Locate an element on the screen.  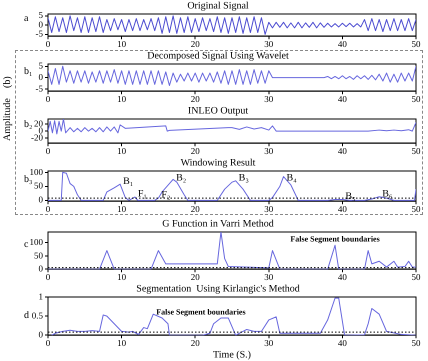
text: (b) is located at coordinates (7, 82).